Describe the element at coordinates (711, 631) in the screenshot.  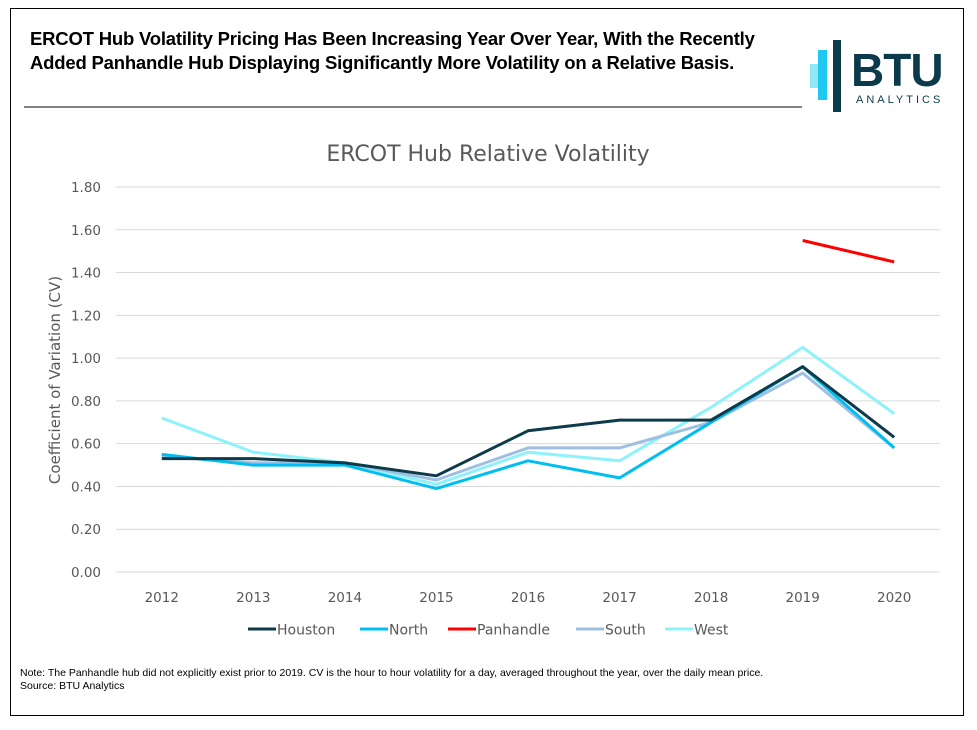
I see `legend-label: West` at that location.